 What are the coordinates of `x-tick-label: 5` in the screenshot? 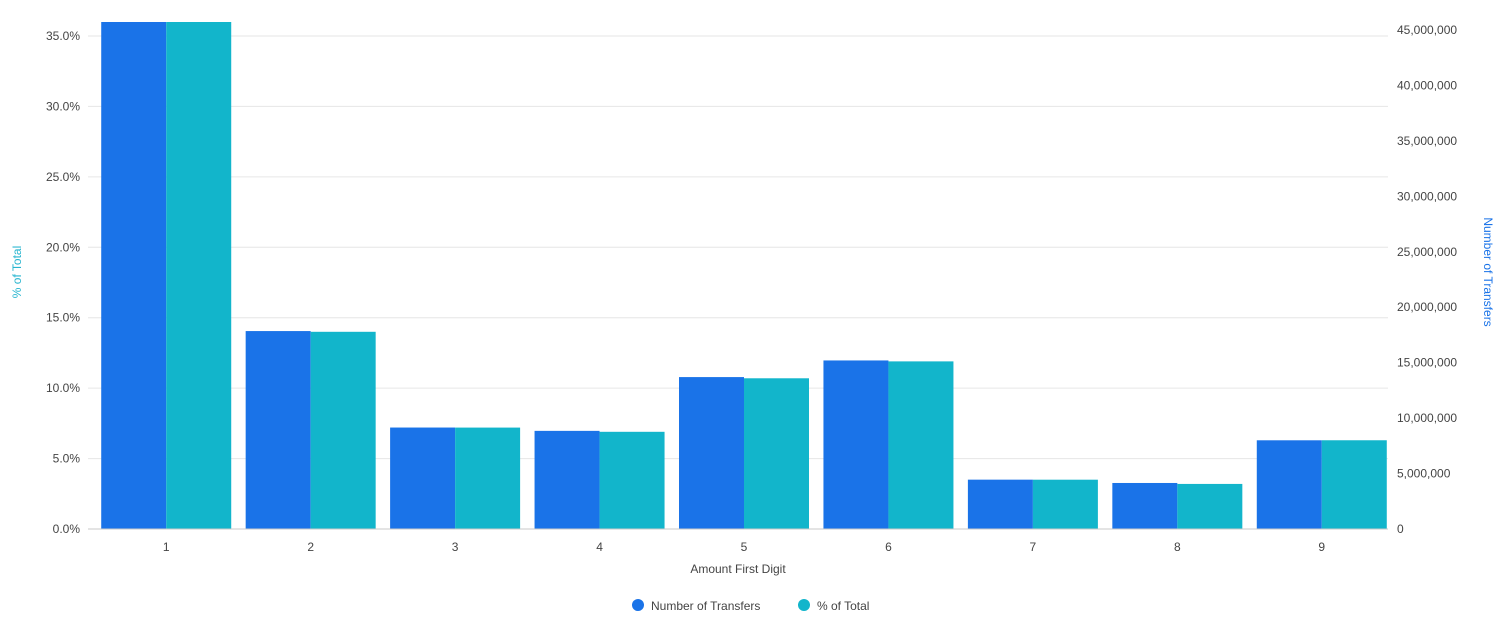 It's located at (744, 547).